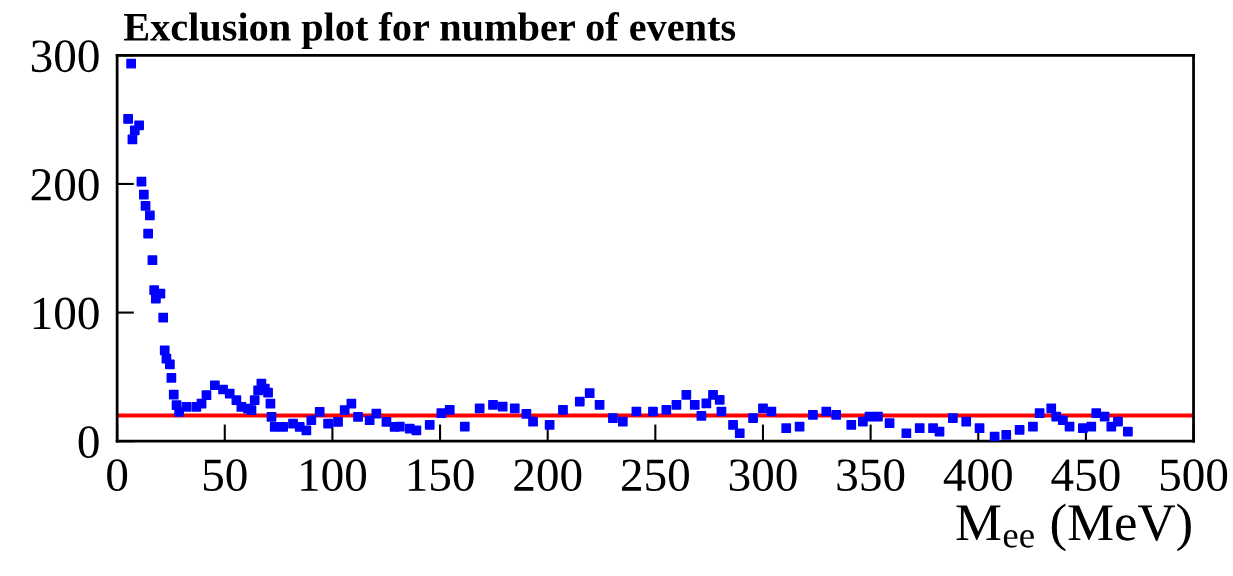 This screenshot has height=576, width=1233. Describe the element at coordinates (1073, 527) in the screenshot. I see `x-axis-title: M$_{ee}$ (MeV)` at that location.